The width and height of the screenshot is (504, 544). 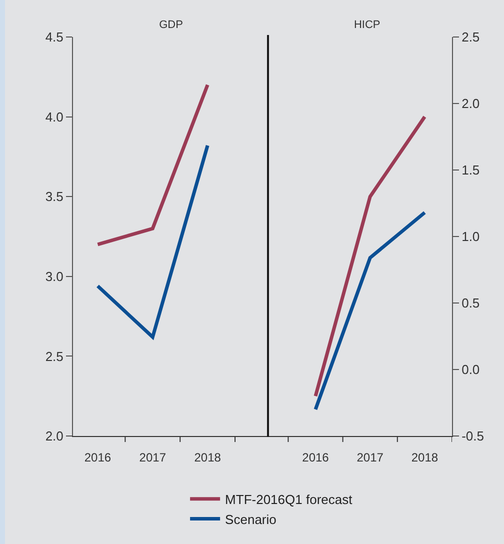 I want to click on y-tick-label: 0.0, so click(x=471, y=370).